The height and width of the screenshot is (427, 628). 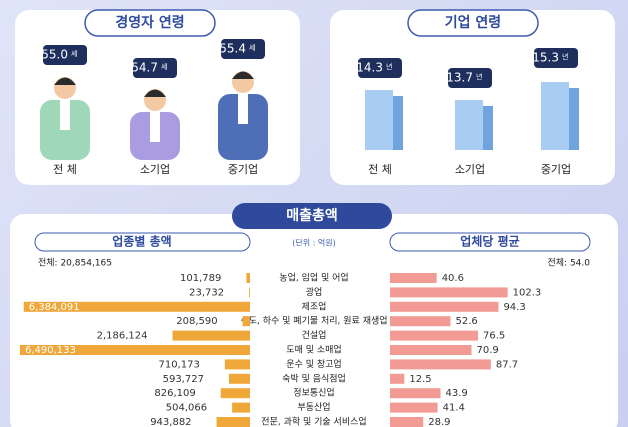 I want to click on category: 건설업, so click(x=314, y=335).